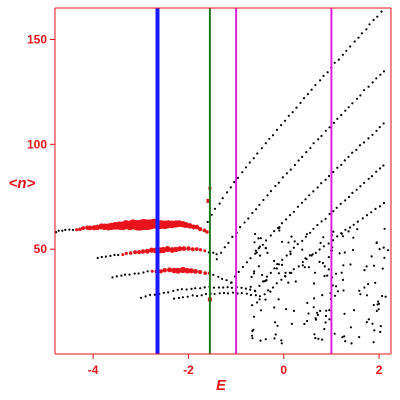 The height and width of the screenshot is (400, 400). I want to click on y-tick-label-2: 150, so click(37, 39).